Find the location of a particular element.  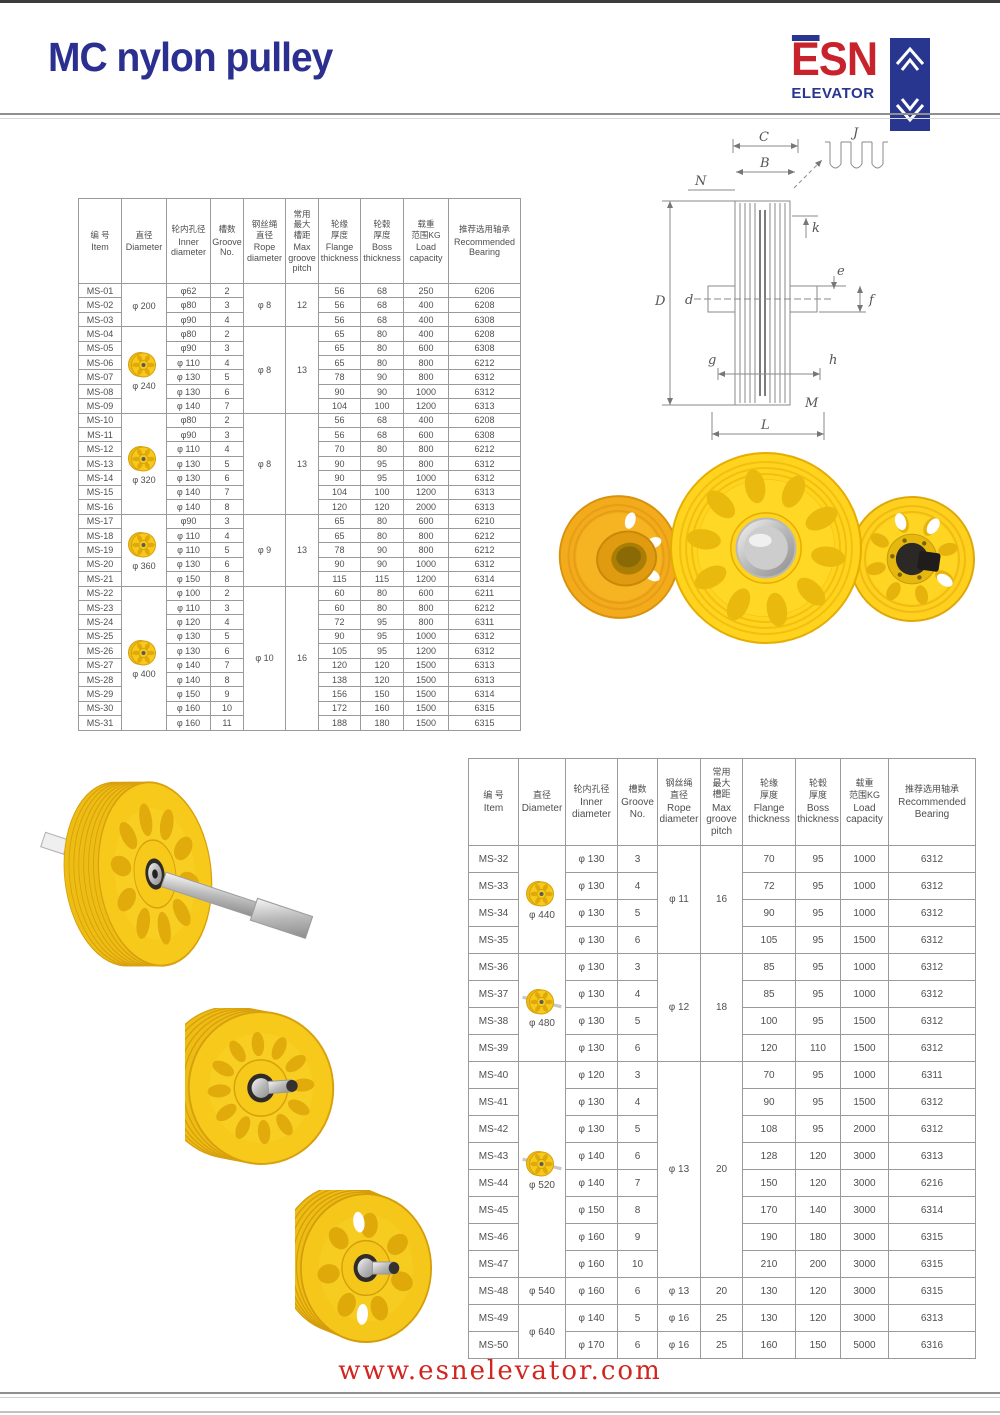

cell-flange-thickness: 70 is located at coordinates (339, 449).